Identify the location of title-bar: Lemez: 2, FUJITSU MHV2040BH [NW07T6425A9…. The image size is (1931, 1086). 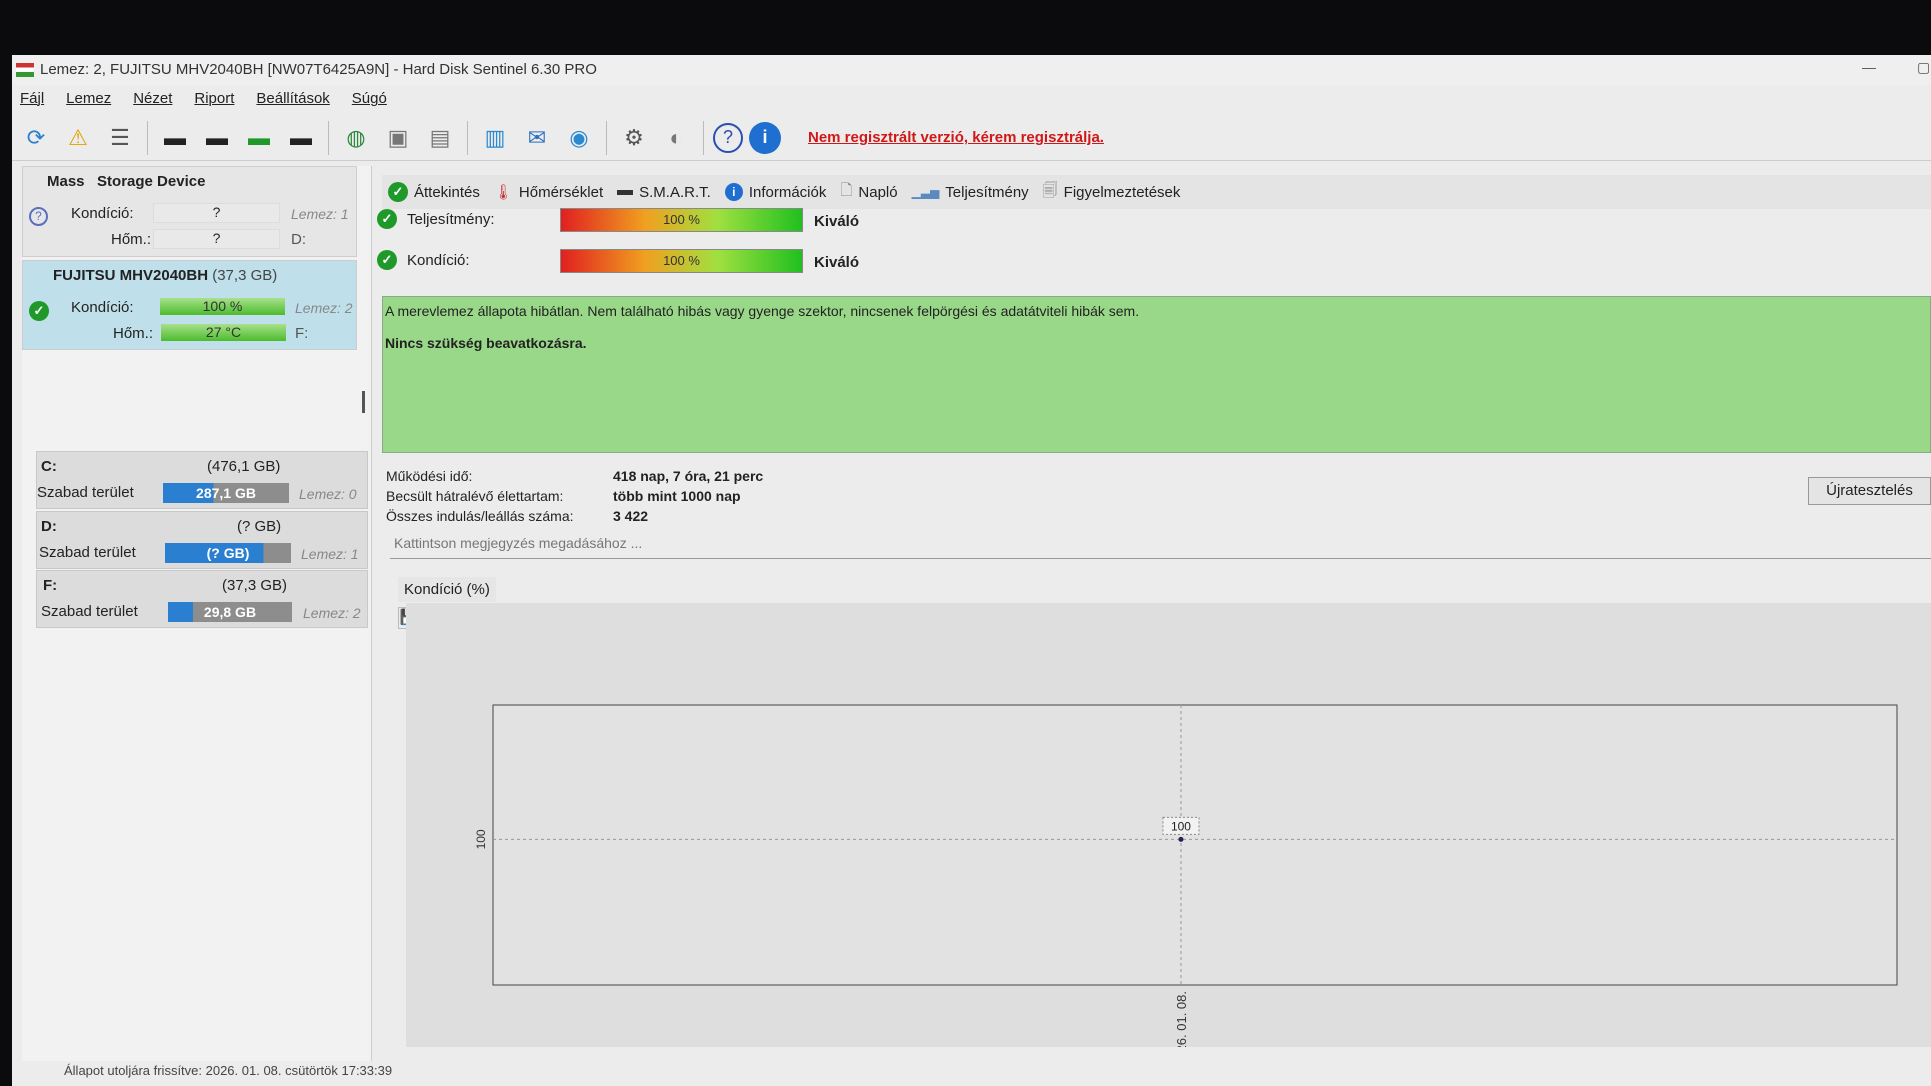
(971, 70).